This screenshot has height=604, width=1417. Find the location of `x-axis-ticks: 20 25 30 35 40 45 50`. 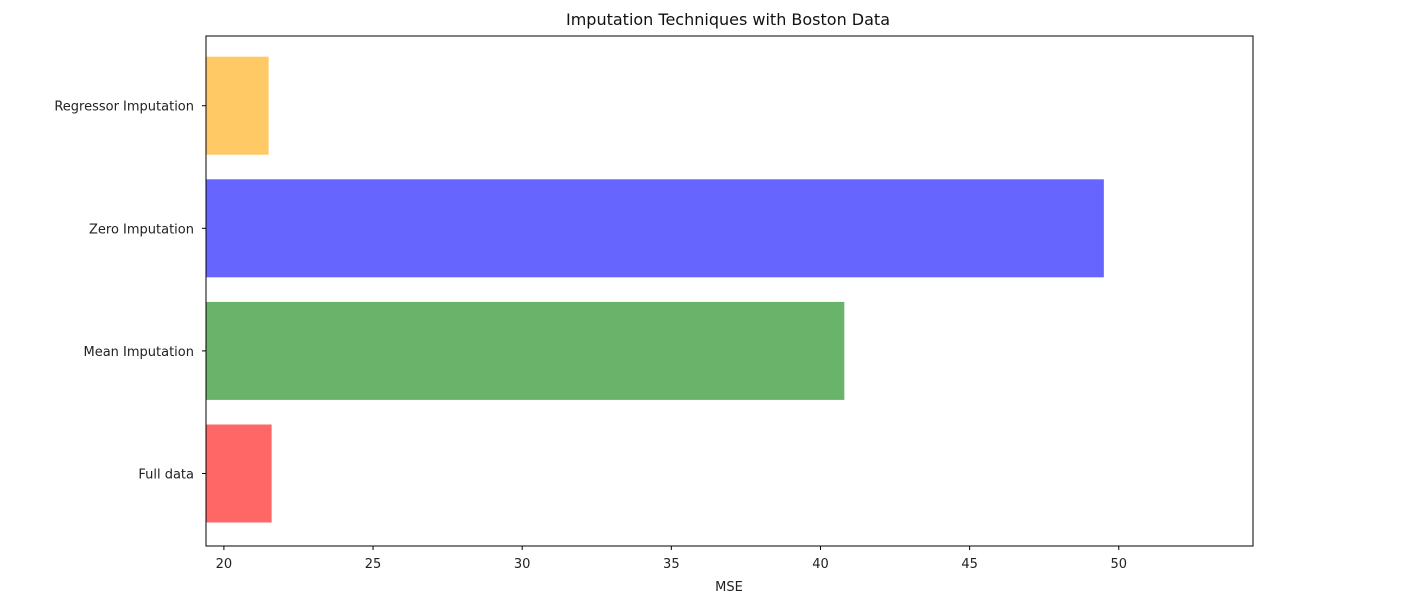

x-axis-ticks: 20 25 30 35 40 45 50 is located at coordinates (671, 559).